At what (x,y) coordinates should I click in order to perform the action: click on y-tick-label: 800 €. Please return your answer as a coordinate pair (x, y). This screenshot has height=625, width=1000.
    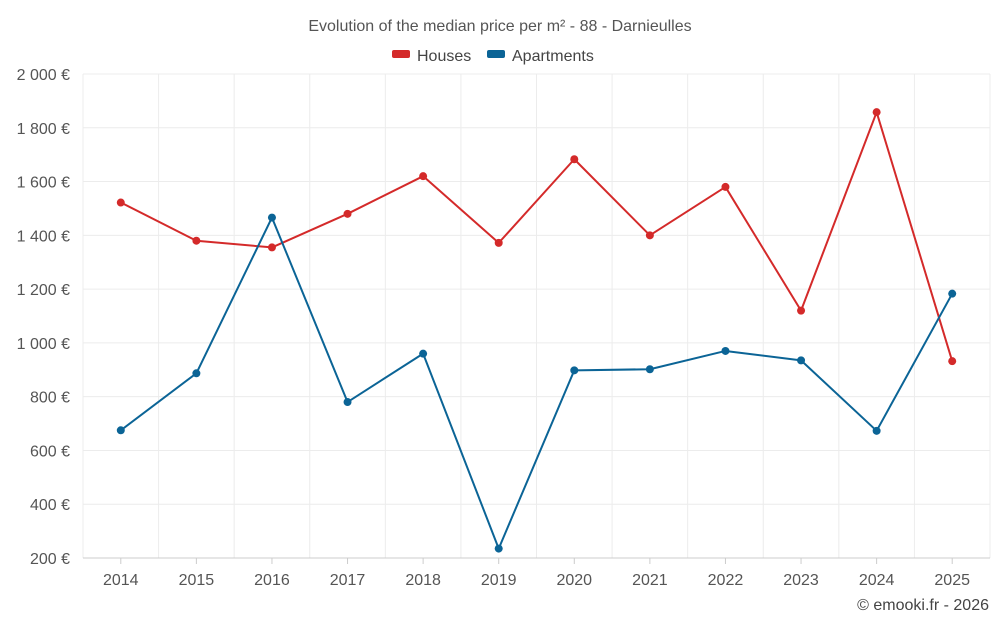
    Looking at the image, I should click on (50, 398).